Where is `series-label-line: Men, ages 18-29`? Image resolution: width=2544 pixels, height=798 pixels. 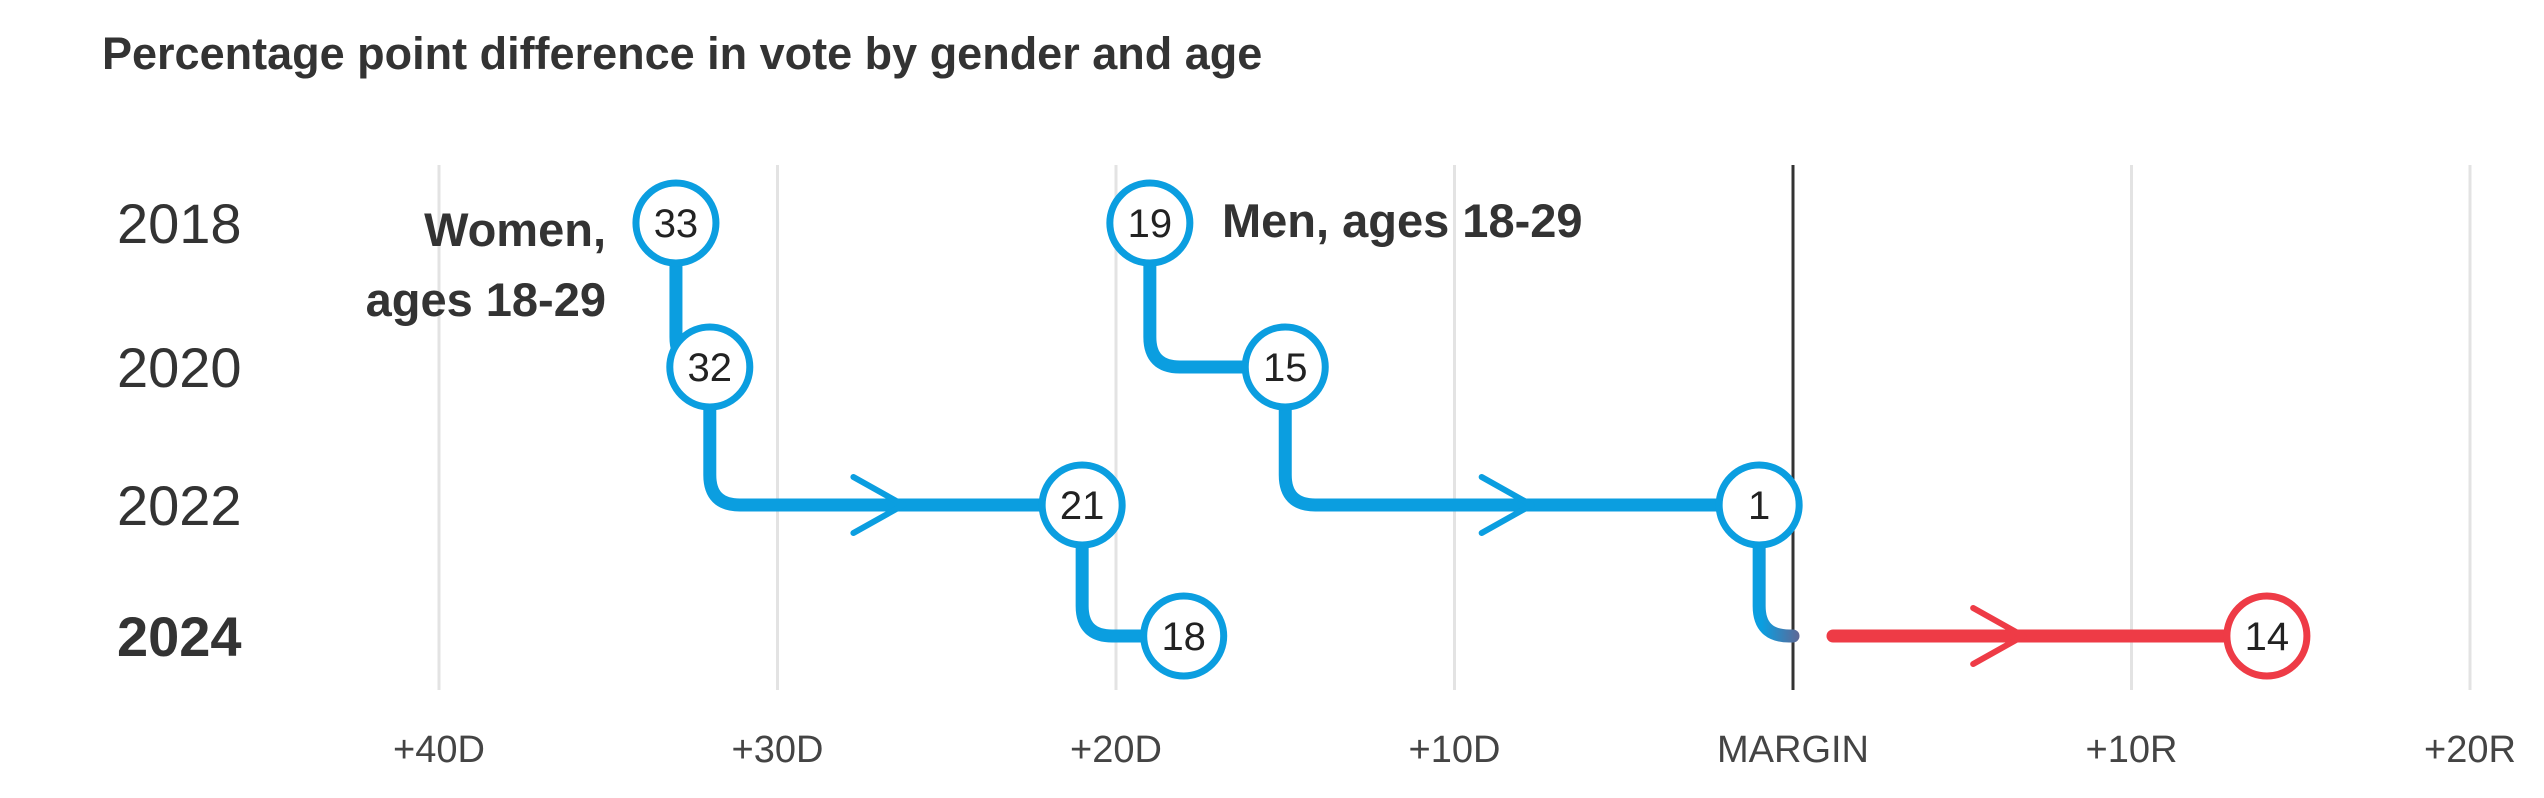
series-label-line: Men, ages 18-29 is located at coordinates (1402, 220).